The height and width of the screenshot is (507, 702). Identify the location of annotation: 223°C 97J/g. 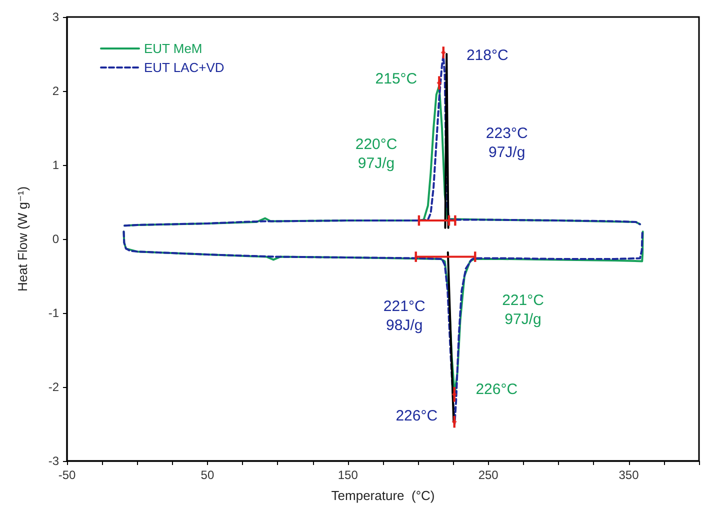
(507, 142).